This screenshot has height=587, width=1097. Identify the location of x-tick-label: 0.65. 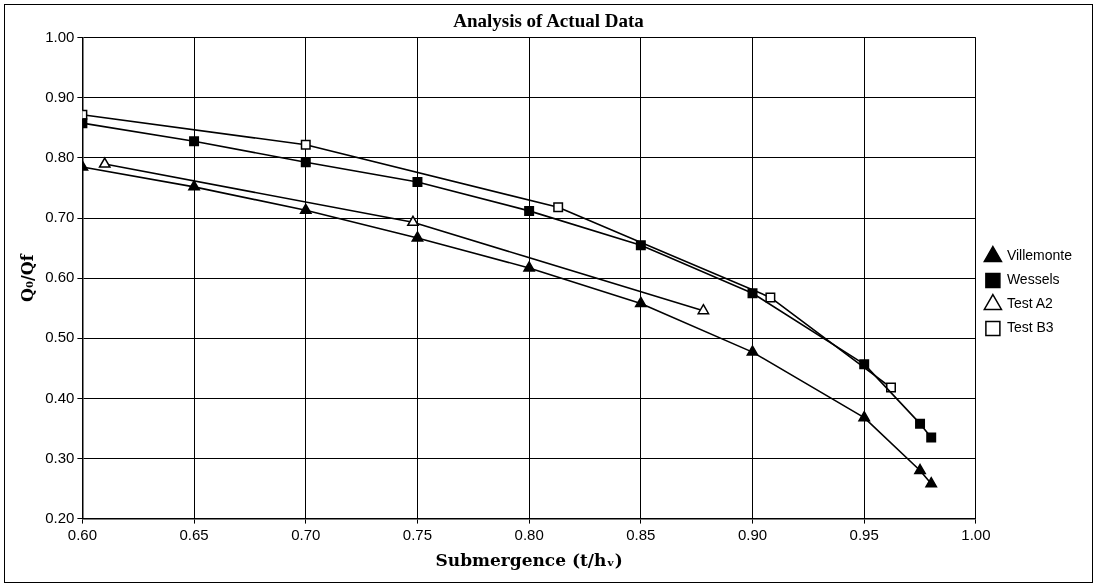
(194, 534).